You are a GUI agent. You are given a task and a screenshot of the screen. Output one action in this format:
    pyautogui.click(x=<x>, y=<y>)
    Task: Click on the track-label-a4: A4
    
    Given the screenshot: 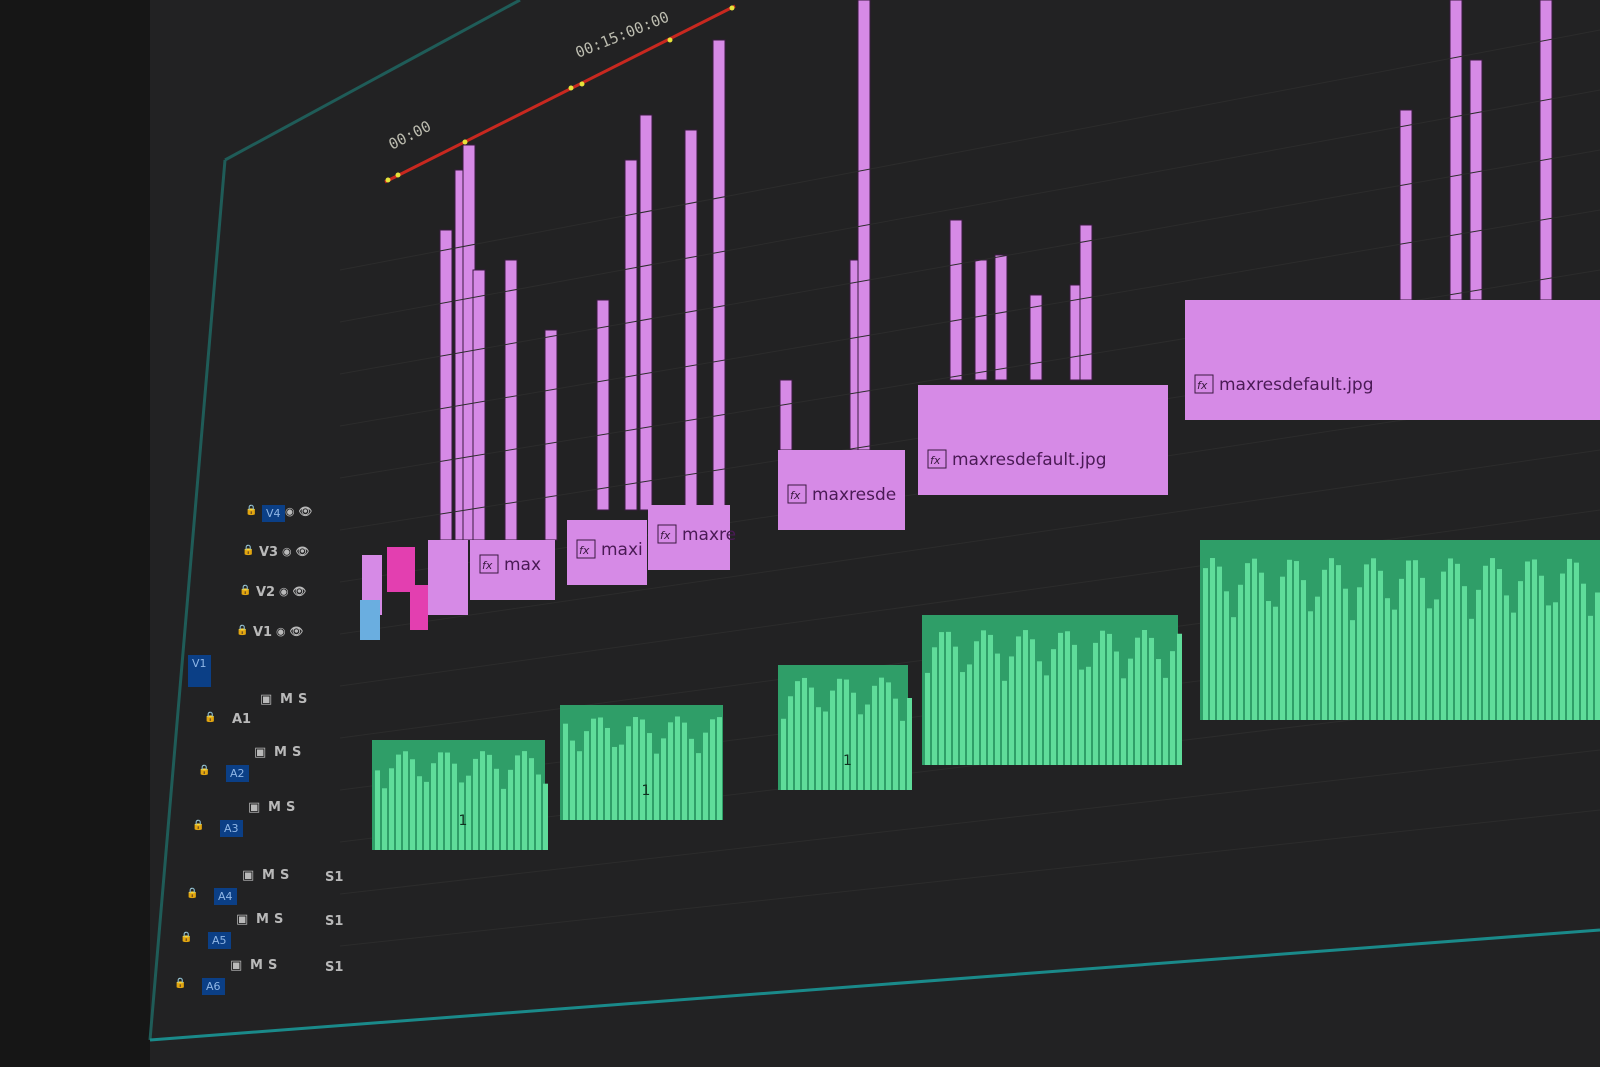 What is the action you would take?
    pyautogui.click(x=225, y=896)
    